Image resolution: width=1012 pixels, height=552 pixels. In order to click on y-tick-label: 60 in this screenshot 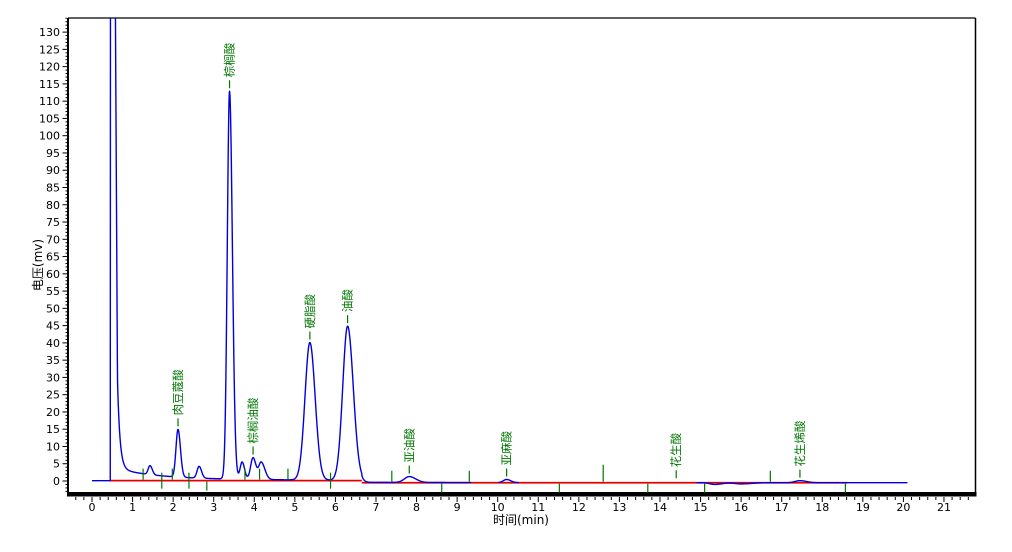, I will do `click(53, 274)`.